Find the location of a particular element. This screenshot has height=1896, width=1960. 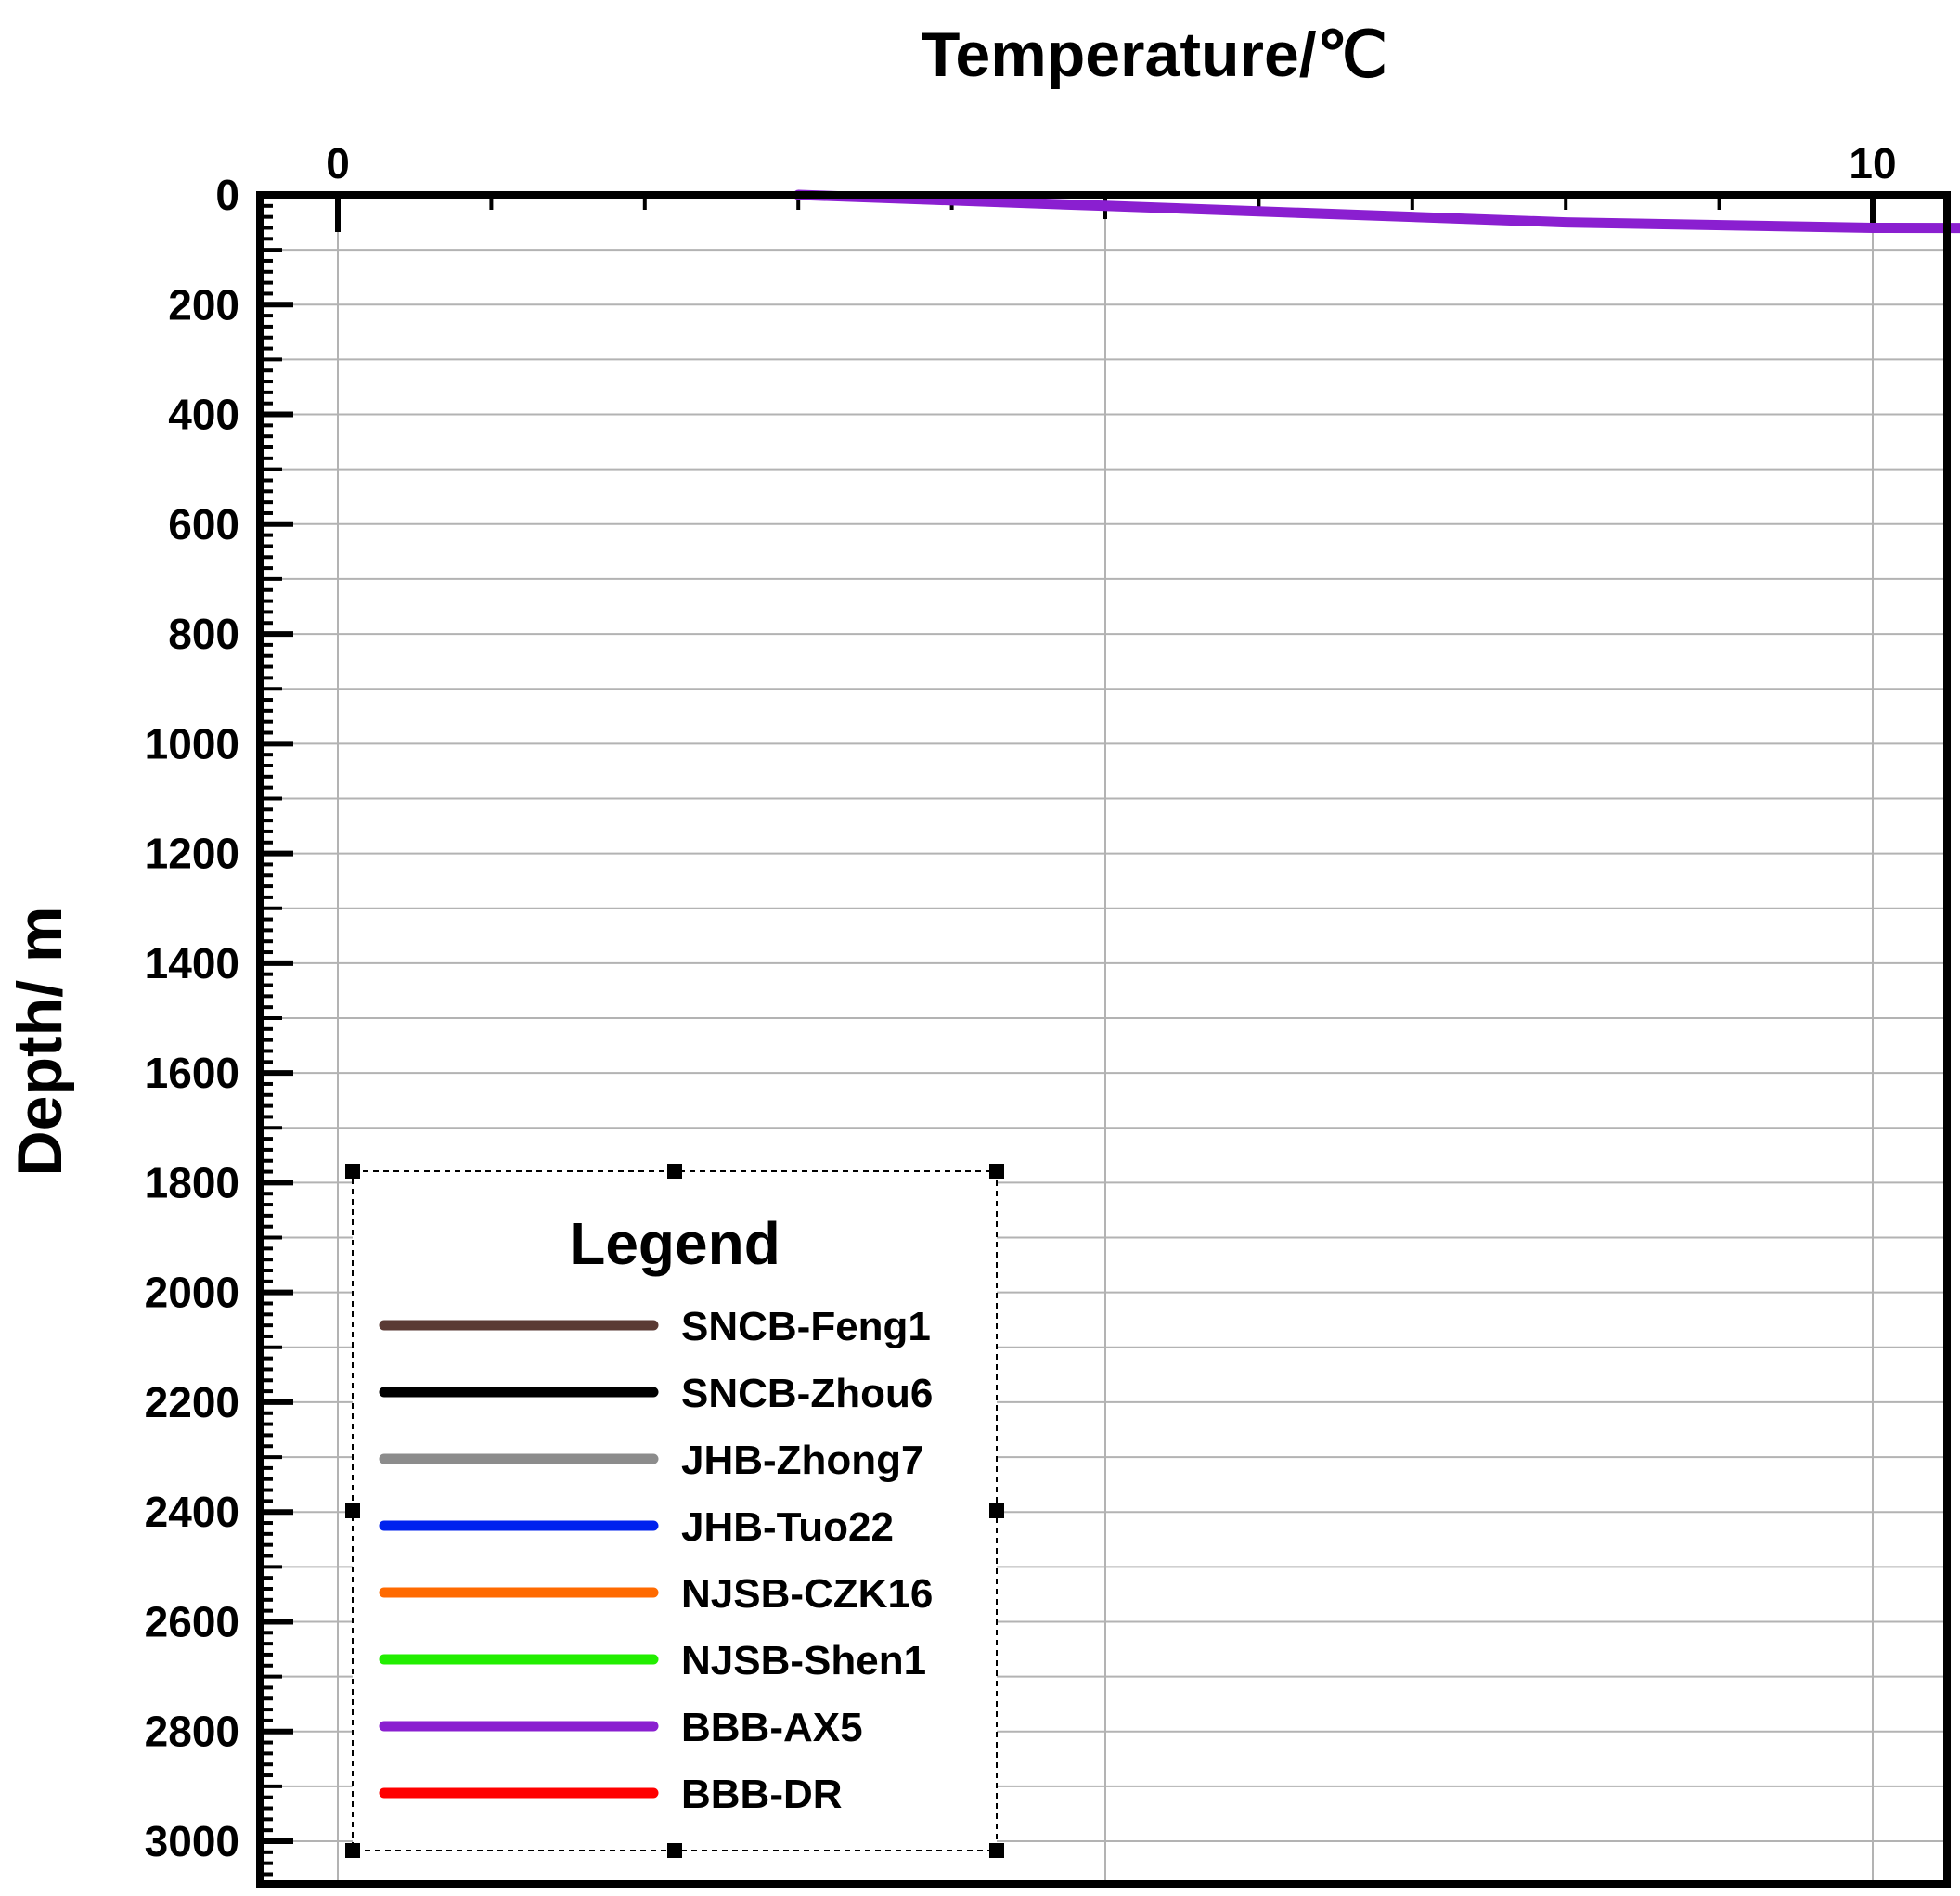

legend-selection-handles is located at coordinates (674, 1511).